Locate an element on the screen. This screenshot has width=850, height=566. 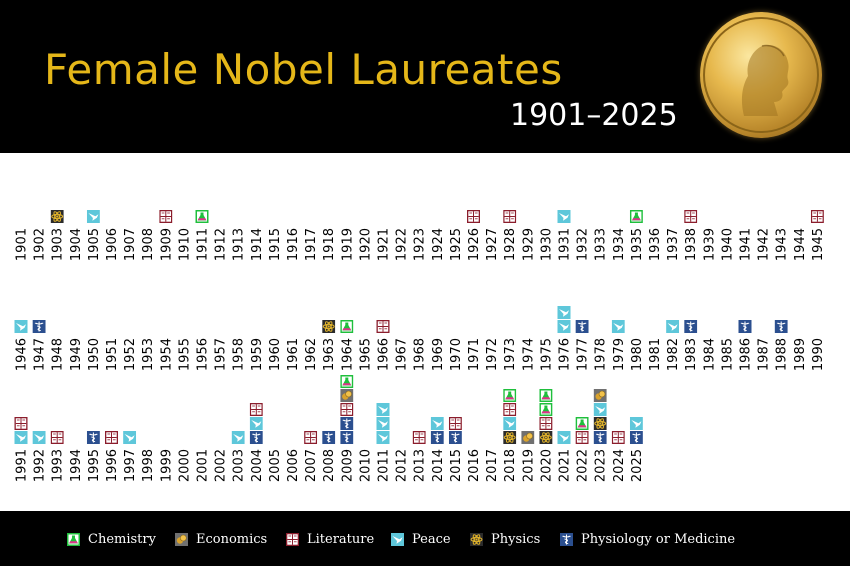
year-label: 1967 is located at coordinates (402, 354).